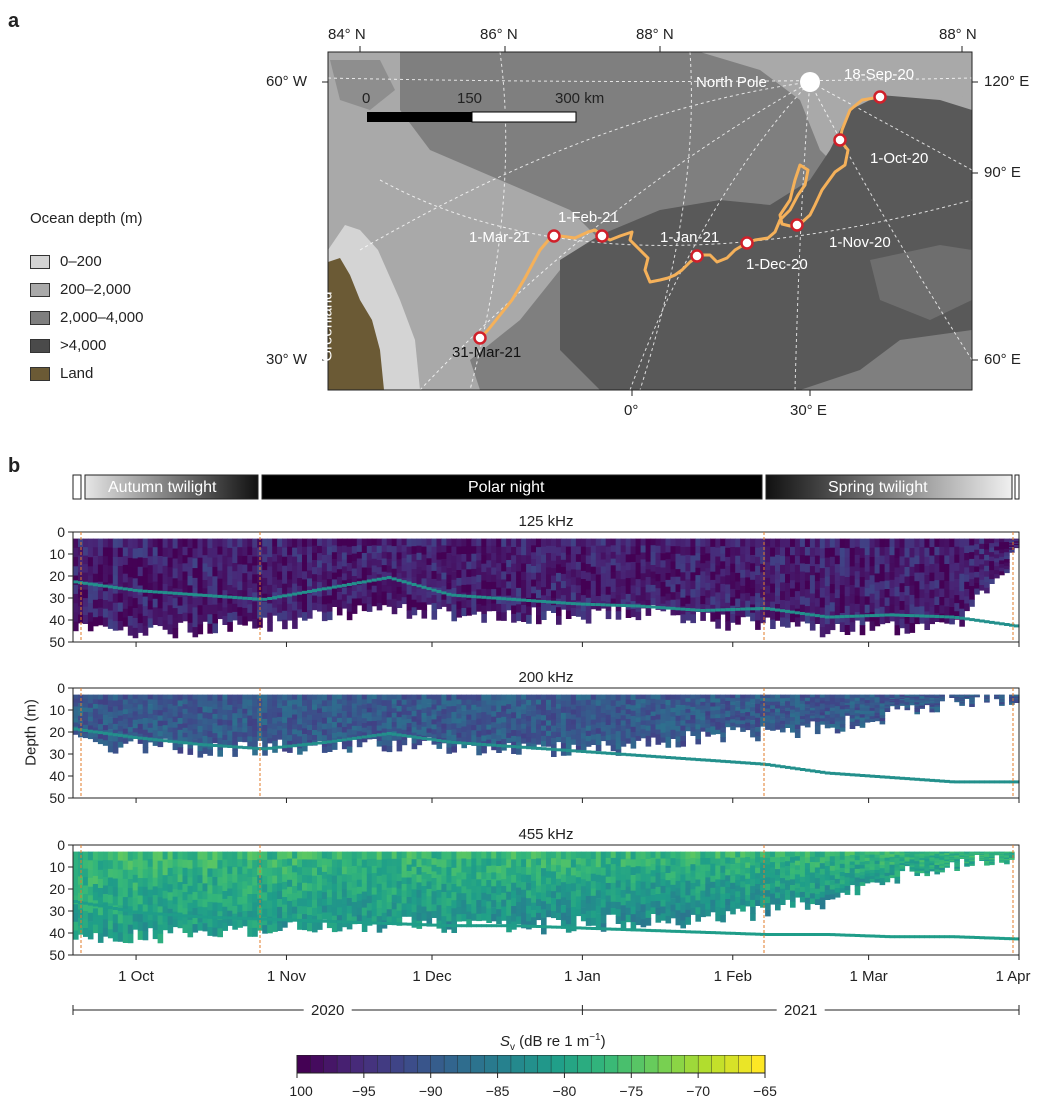 The image size is (1041, 1104). Describe the element at coordinates (40, 373) in the screenshot. I see `legend-swatch` at that location.